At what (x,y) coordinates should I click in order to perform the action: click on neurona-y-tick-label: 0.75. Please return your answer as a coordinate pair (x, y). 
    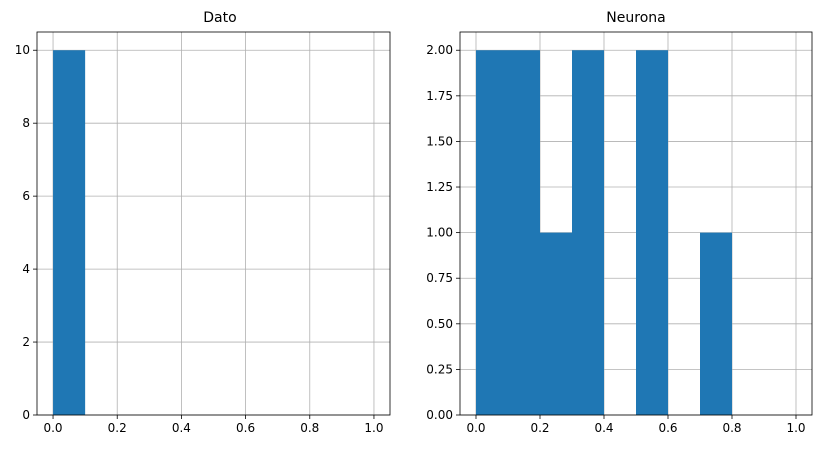
    Looking at the image, I should click on (439, 278).